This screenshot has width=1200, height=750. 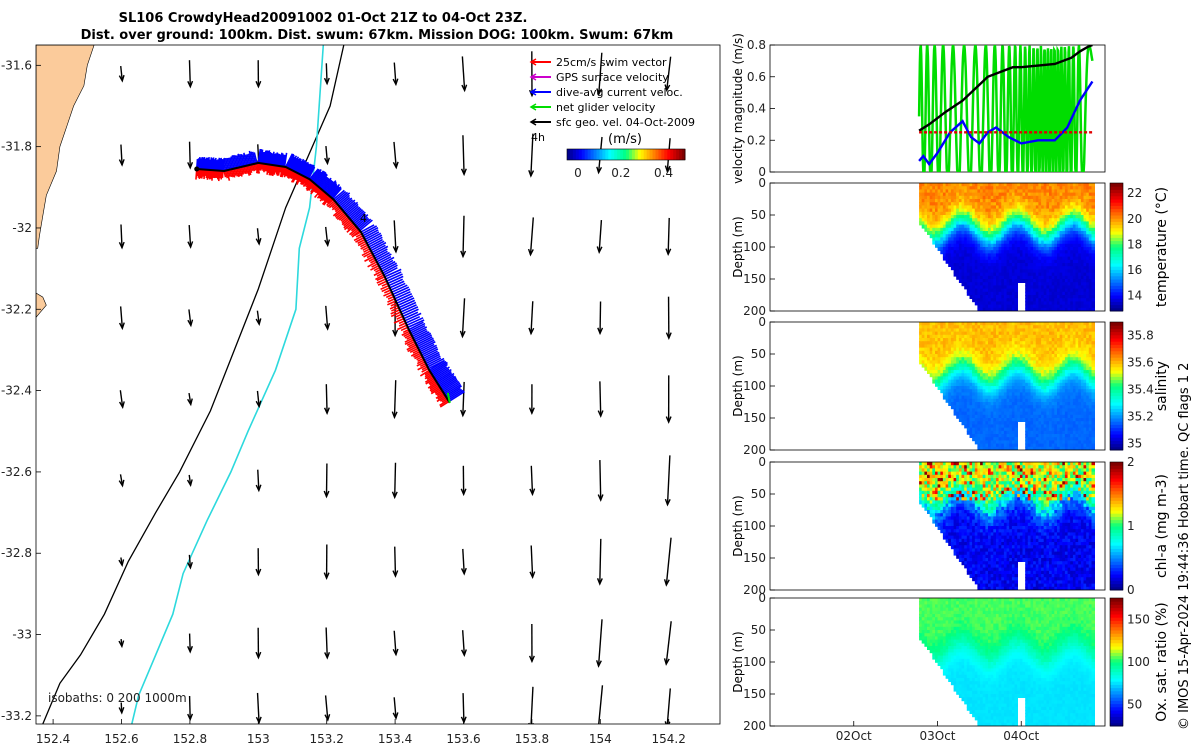 What do you see at coordinates (533, 92) in the screenshot?
I see `legend-swatch-head` at bounding box center [533, 92].